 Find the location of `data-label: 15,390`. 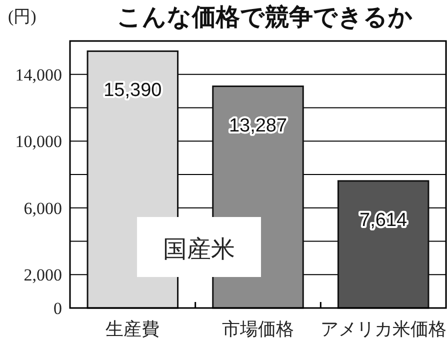

data-label: 15,390 is located at coordinates (133, 91).